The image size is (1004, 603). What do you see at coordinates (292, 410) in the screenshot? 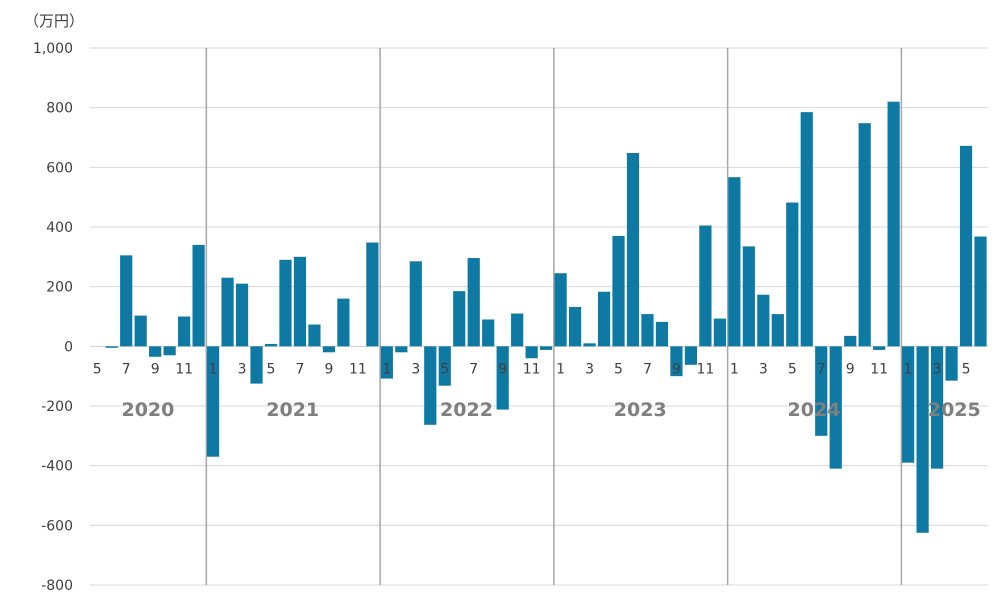
I see `year-label: 2021` at bounding box center [292, 410].